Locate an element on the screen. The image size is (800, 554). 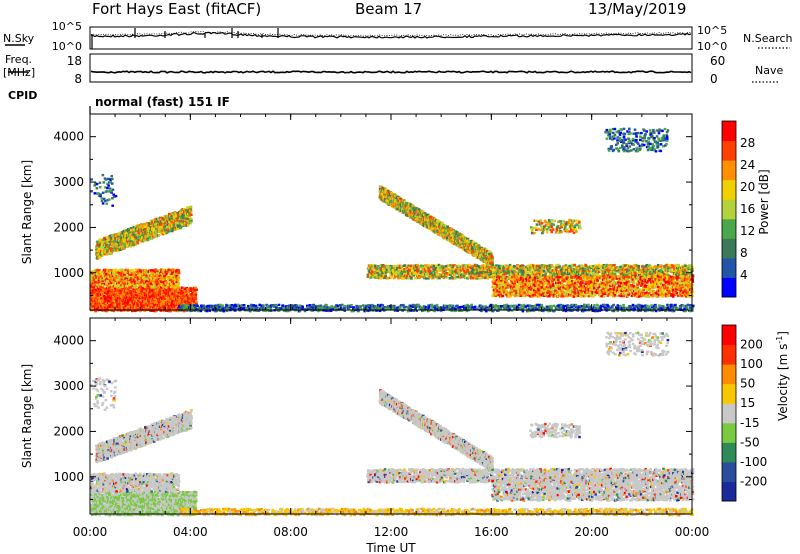
freq-tick-bottom: 8 is located at coordinates (78, 79).